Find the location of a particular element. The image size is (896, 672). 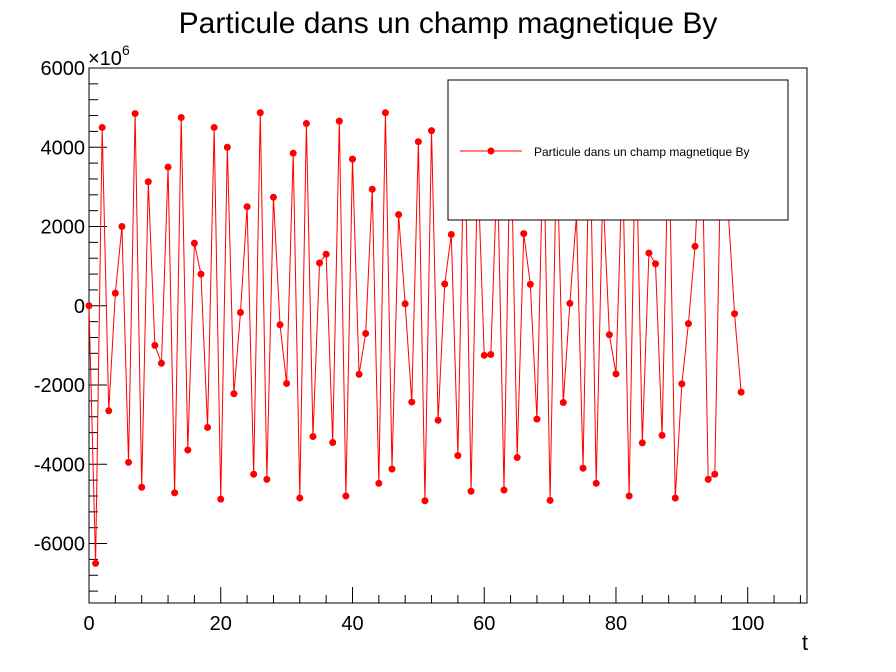

y-axis-ticks: -6000 -4000 -2000 0 2000 4000 6000 is located at coordinates (70, 325).